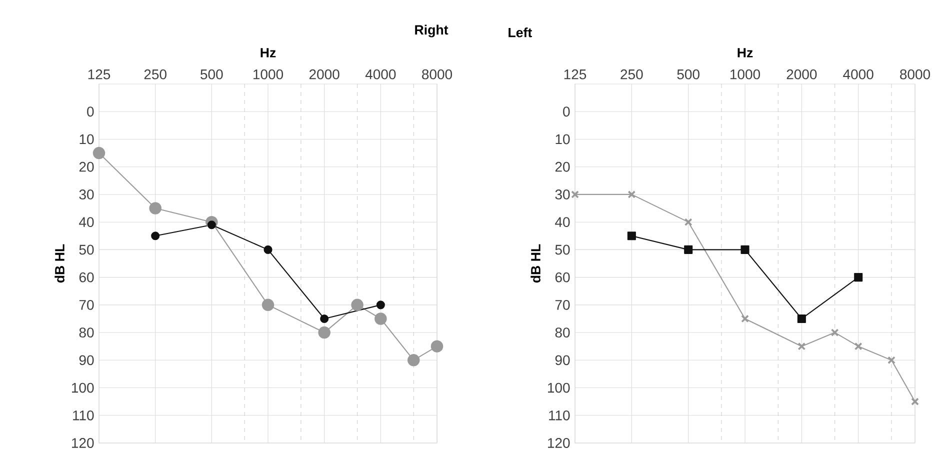 This screenshot has height=469, width=940. What do you see at coordinates (431, 31) in the screenshot?
I see `chart-title: Right` at bounding box center [431, 31].